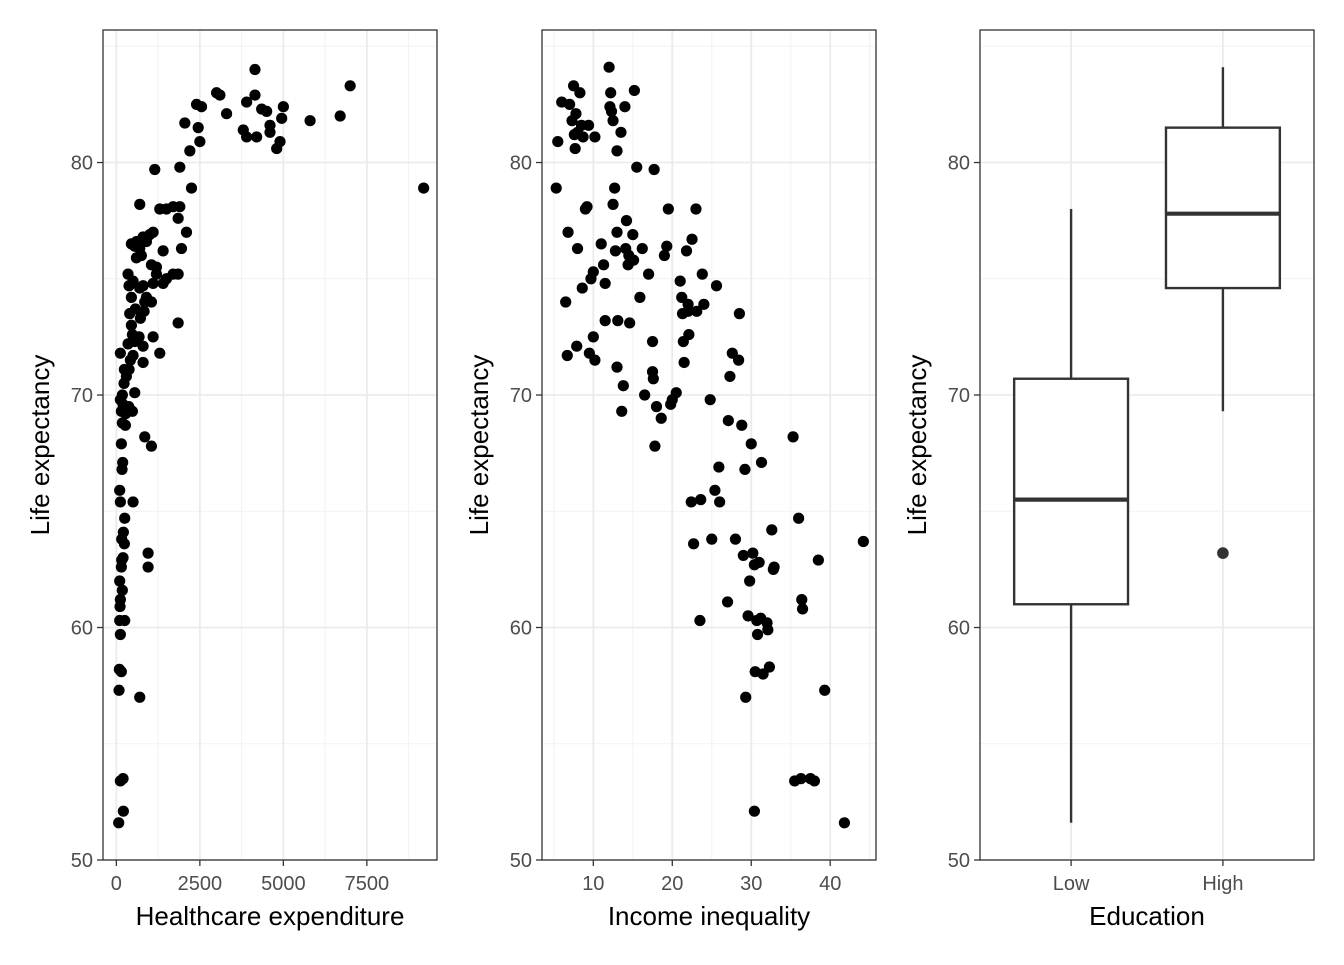 The image size is (1344, 965). I want to click on inequality-y-axis-title: Life expectancy, so click(479, 445).